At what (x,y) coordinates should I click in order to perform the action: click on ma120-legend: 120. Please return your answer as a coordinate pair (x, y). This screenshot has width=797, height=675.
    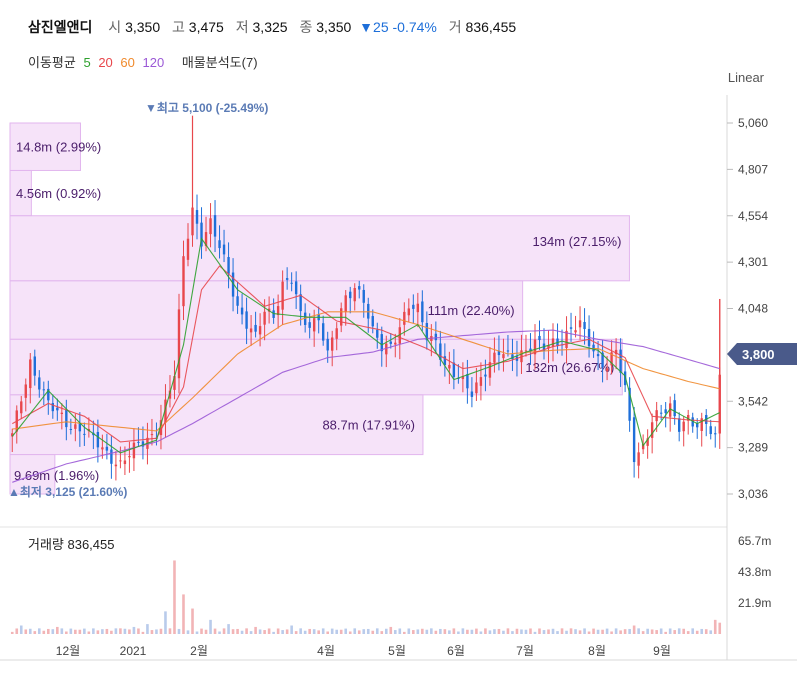
    Looking at the image, I should click on (153, 62).